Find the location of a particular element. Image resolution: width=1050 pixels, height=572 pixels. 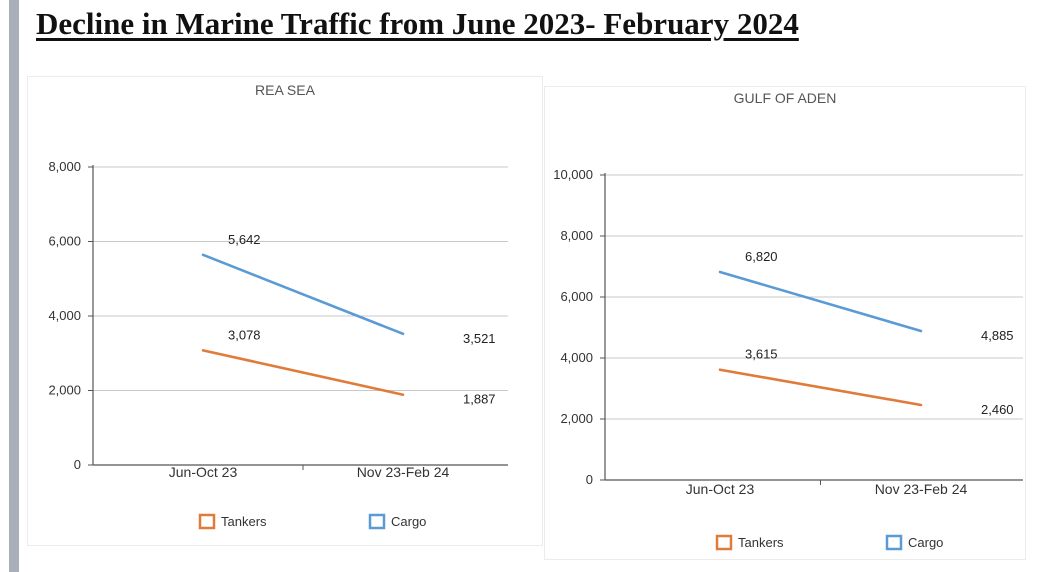

data-label-cargo: 5,642 is located at coordinates (244, 239).